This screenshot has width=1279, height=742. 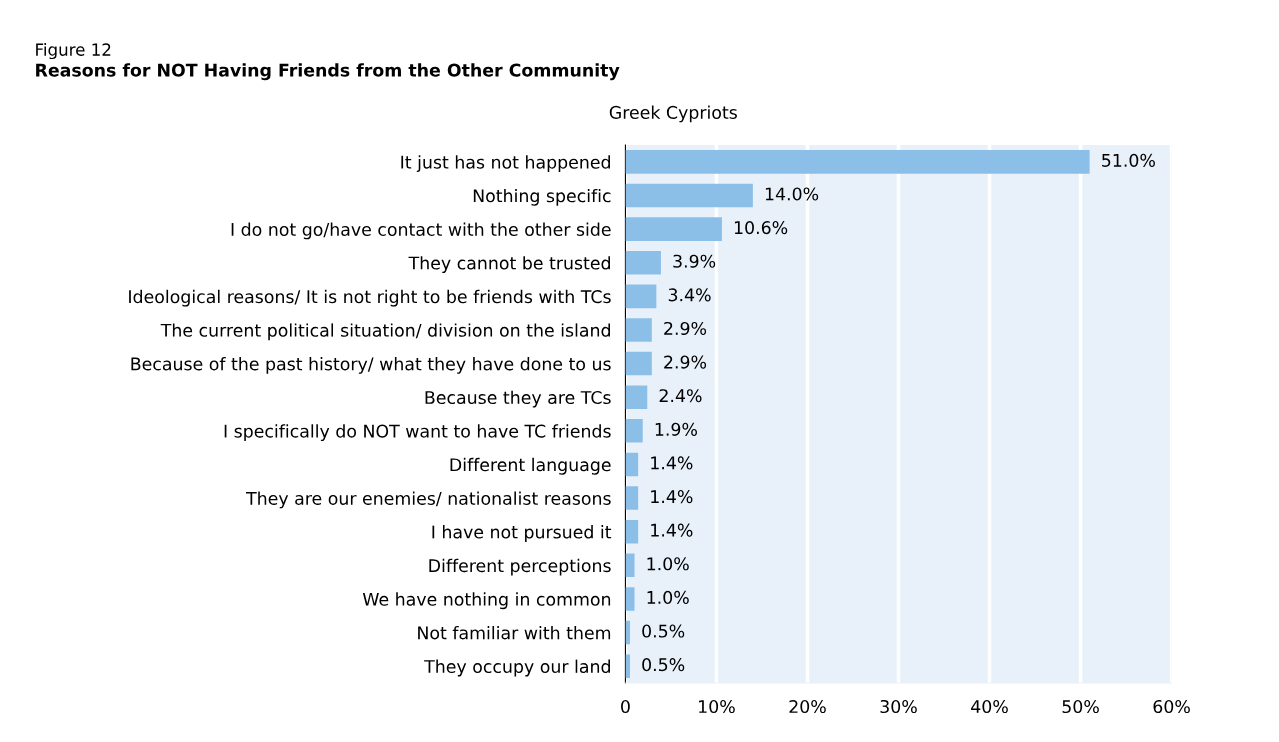 What do you see at coordinates (522, 533) in the screenshot?
I see `y-tick-label: I have not pursued it` at bounding box center [522, 533].